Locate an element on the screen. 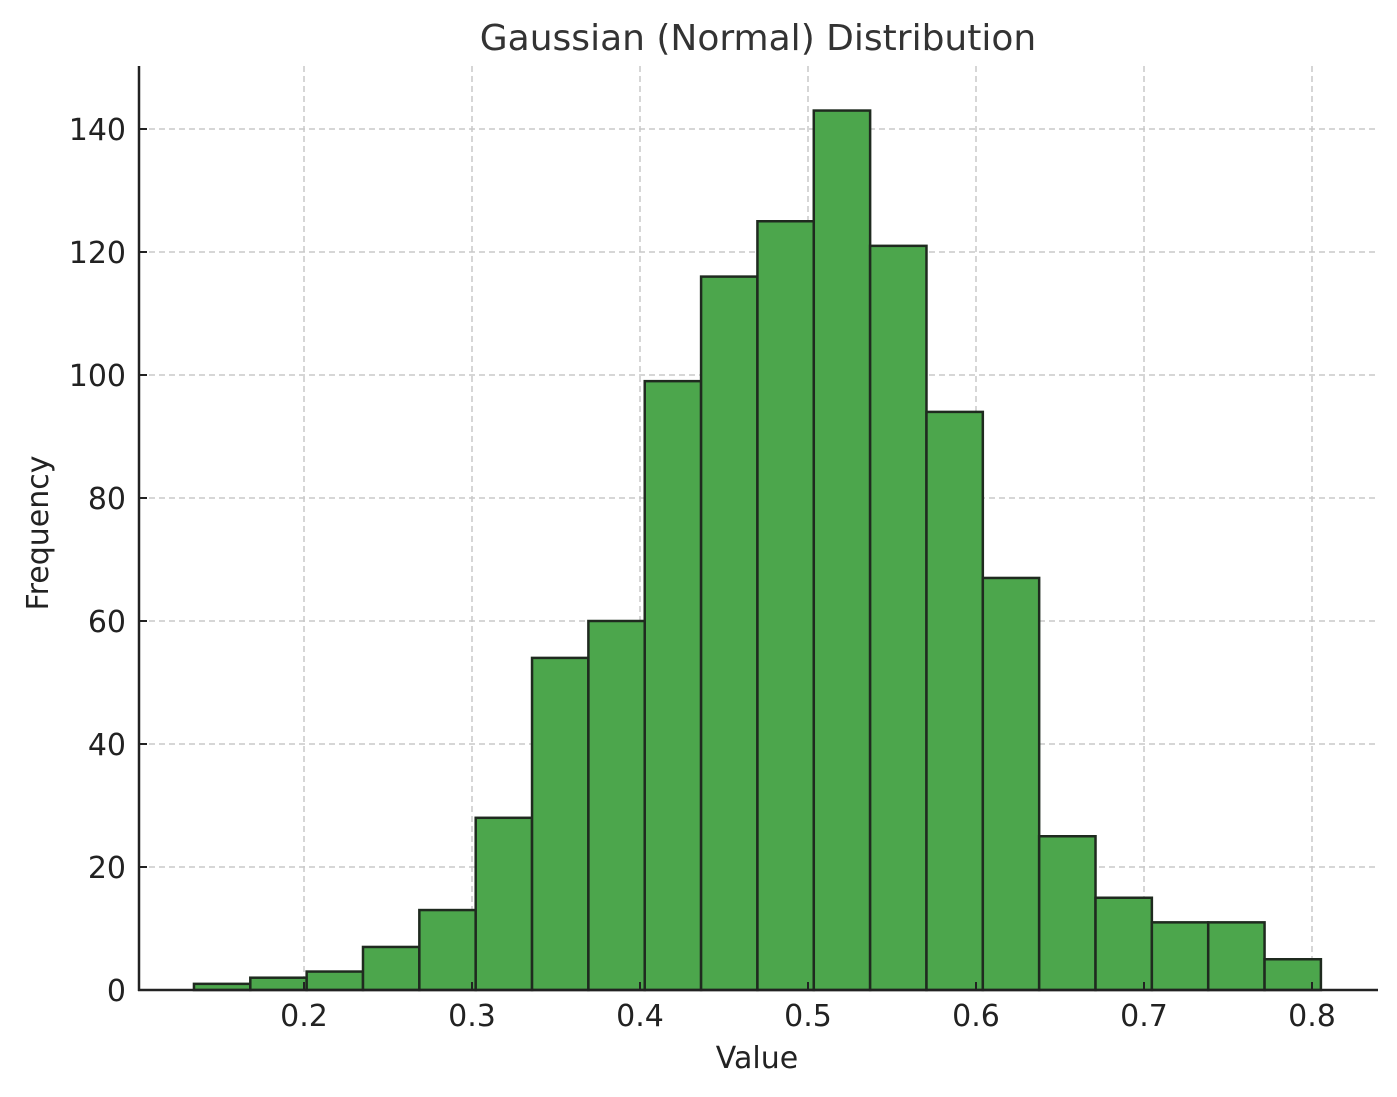  x-tick-label: 0.2 is located at coordinates (304, 1016).